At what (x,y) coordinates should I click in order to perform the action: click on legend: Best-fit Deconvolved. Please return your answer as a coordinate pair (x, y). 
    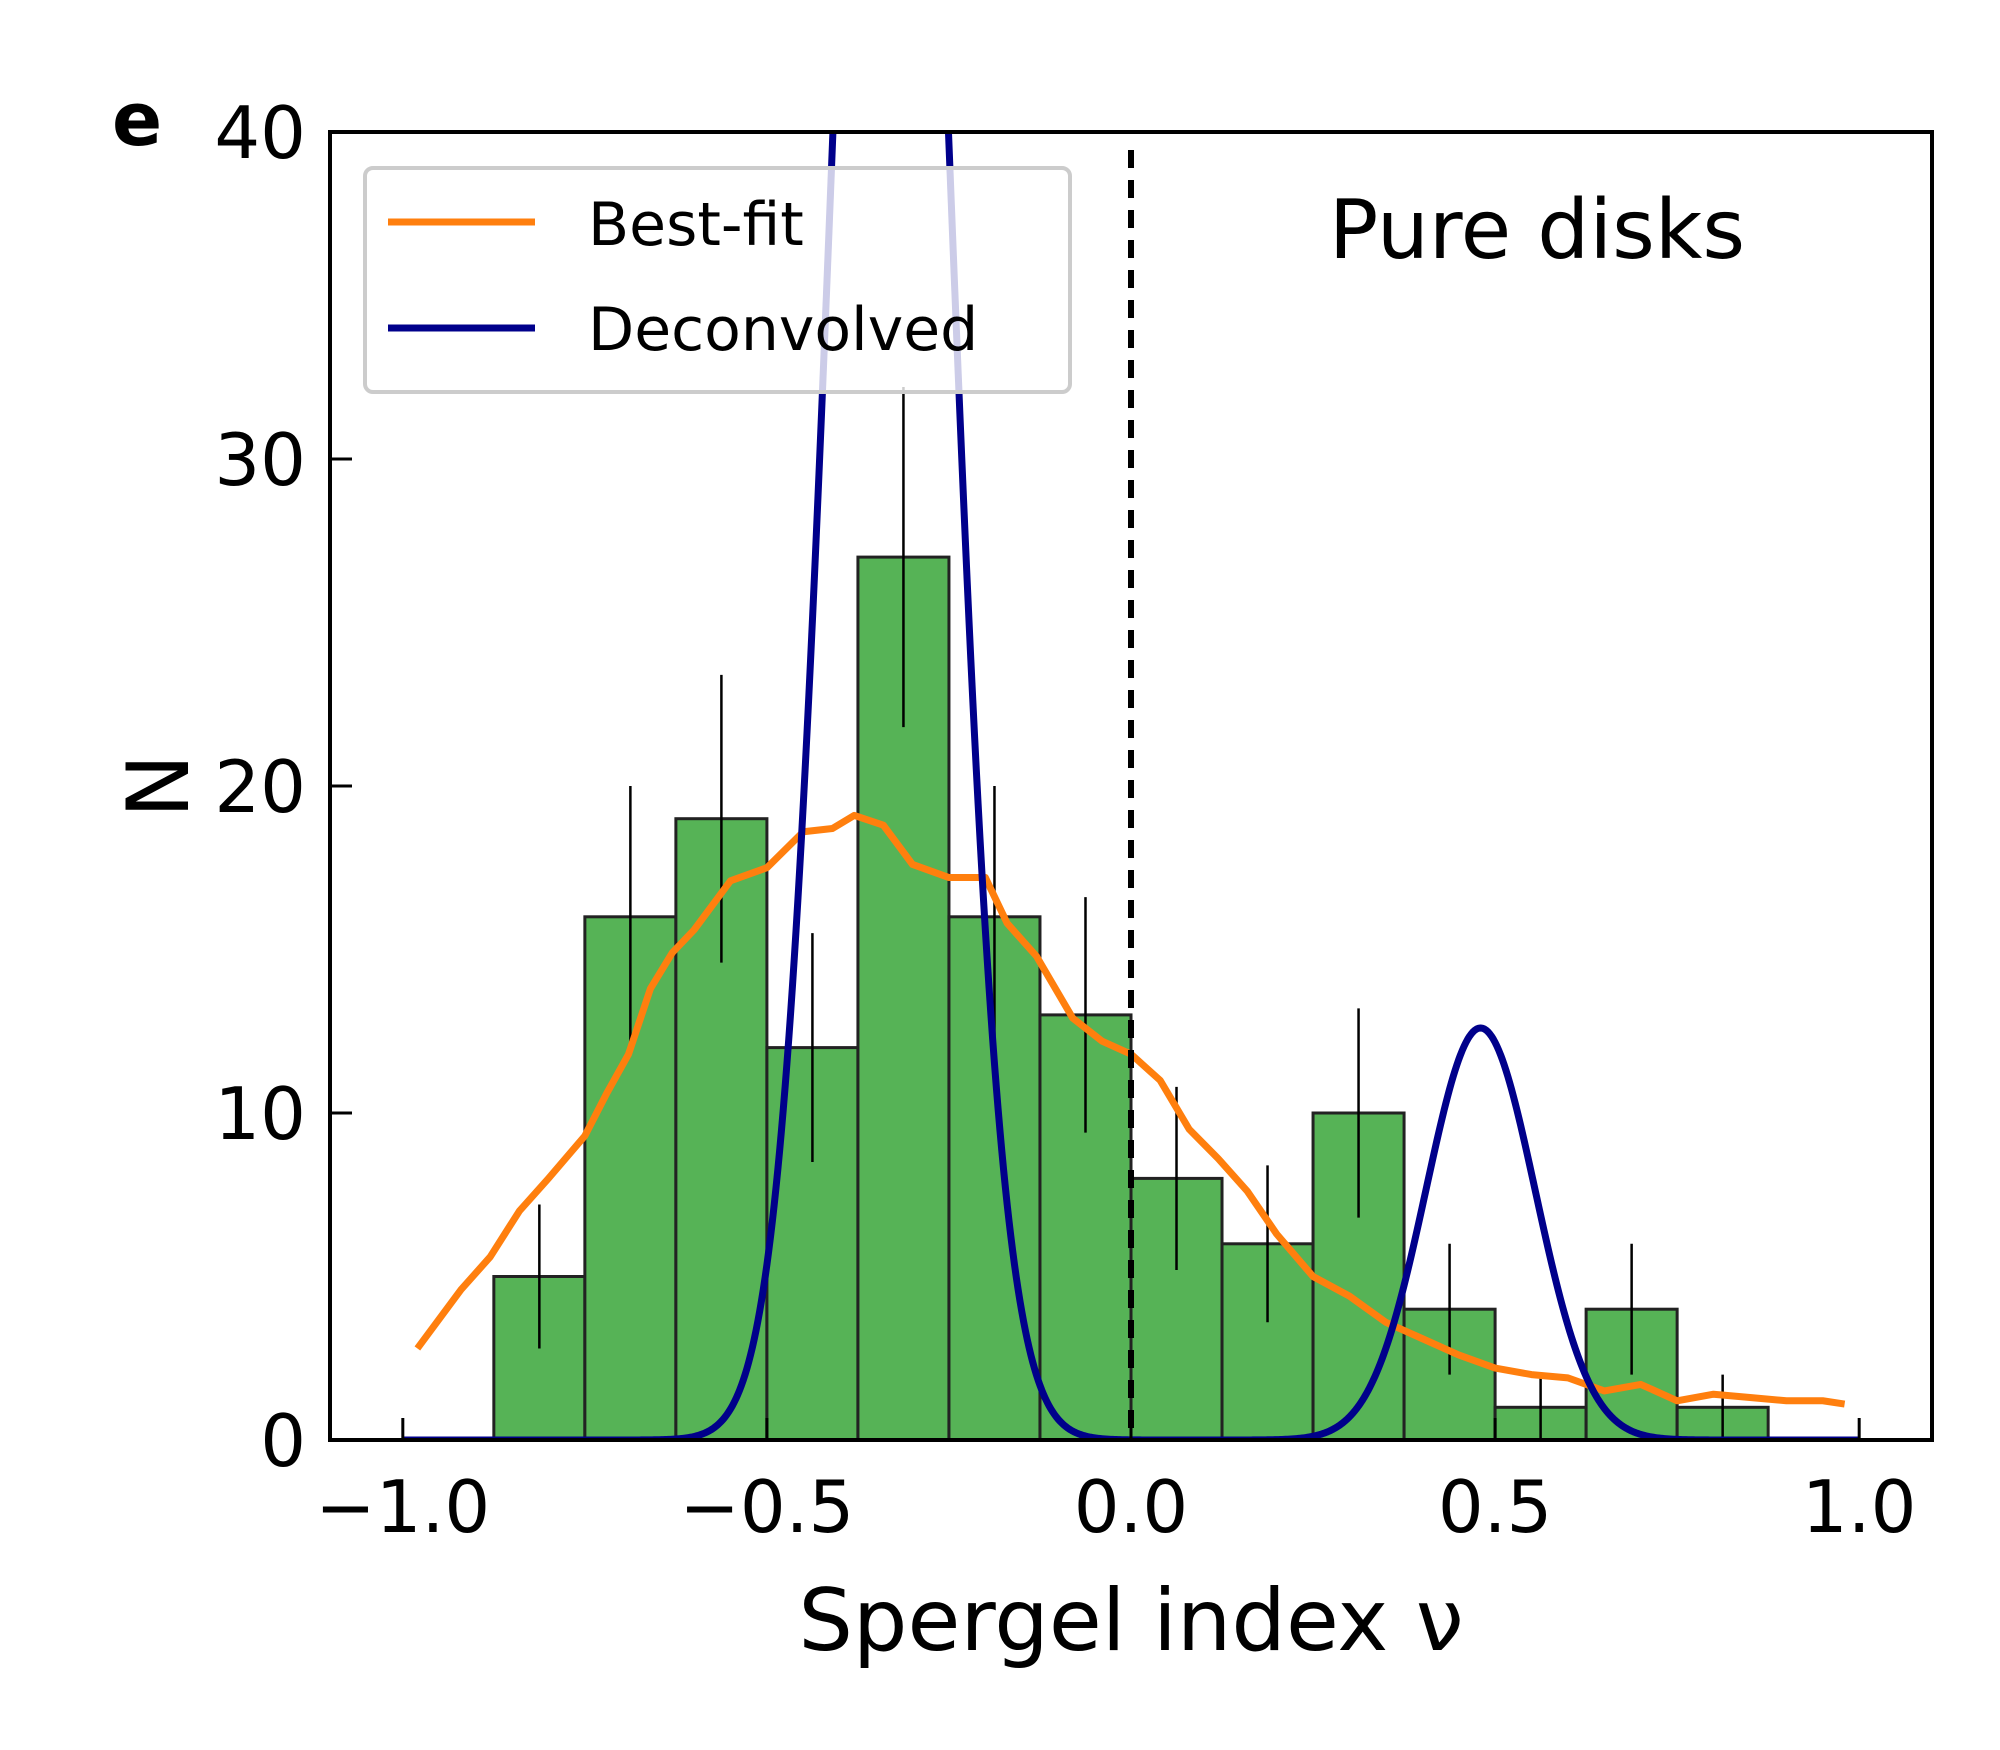
    Looking at the image, I should click on (717, 280).